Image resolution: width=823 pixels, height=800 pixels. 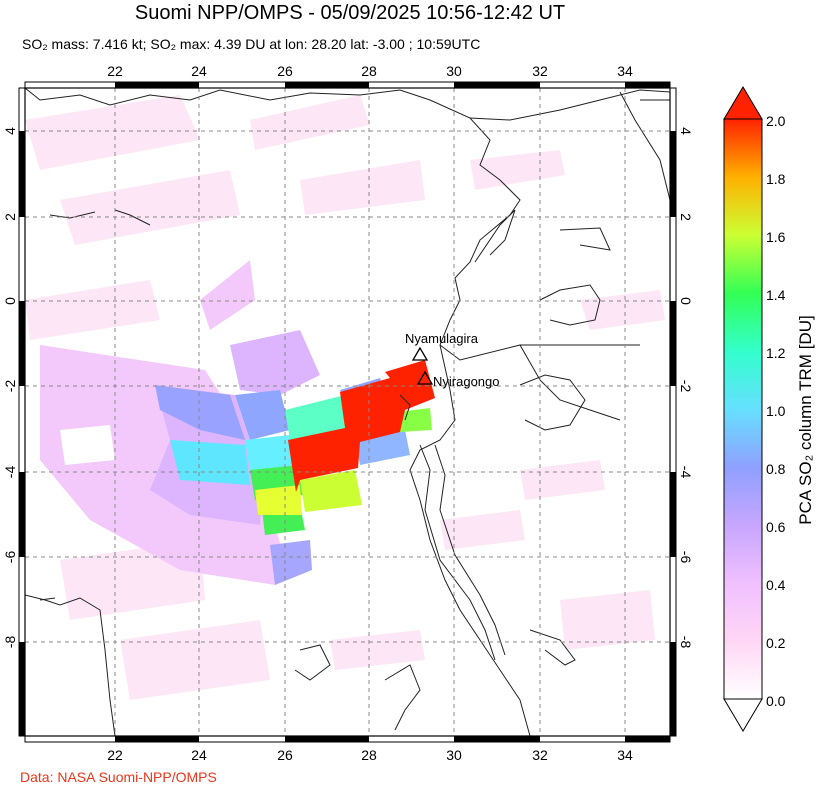 What do you see at coordinates (87, 445) in the screenshot?
I see `swath-gap` at bounding box center [87, 445].